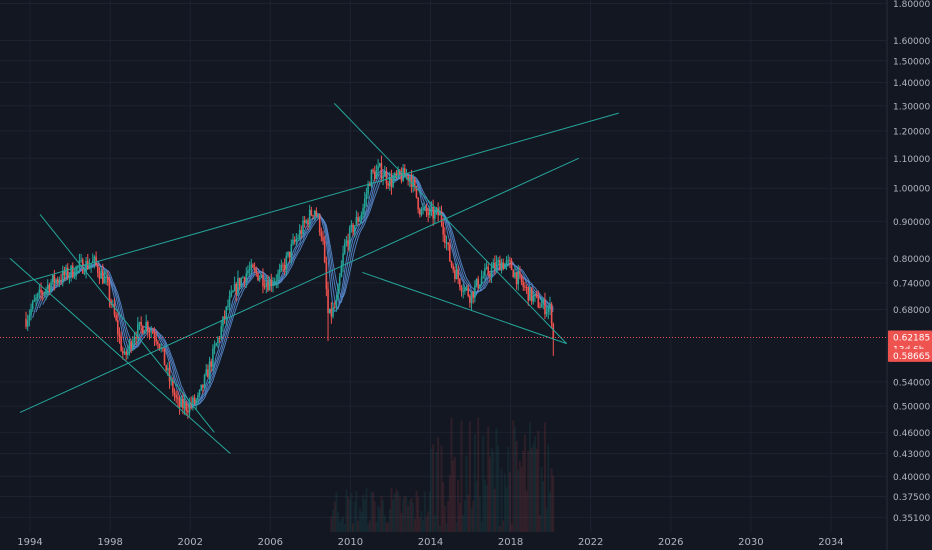  I want to click on price-tick-label: 0.40000, so click(911, 478).